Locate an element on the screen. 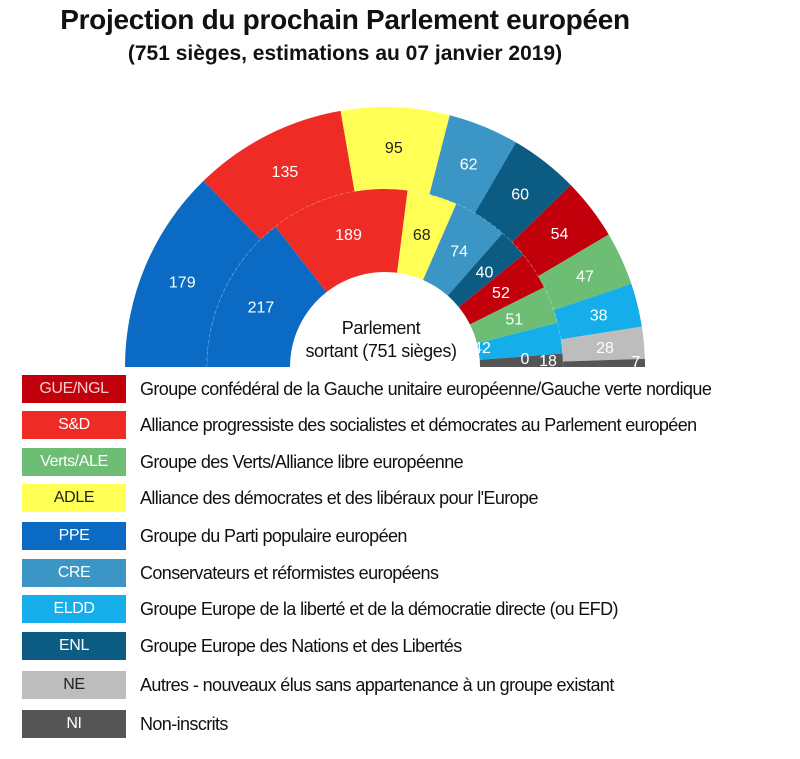 The width and height of the screenshot is (800, 759). value-label-eldd: 38 is located at coordinates (599, 316).